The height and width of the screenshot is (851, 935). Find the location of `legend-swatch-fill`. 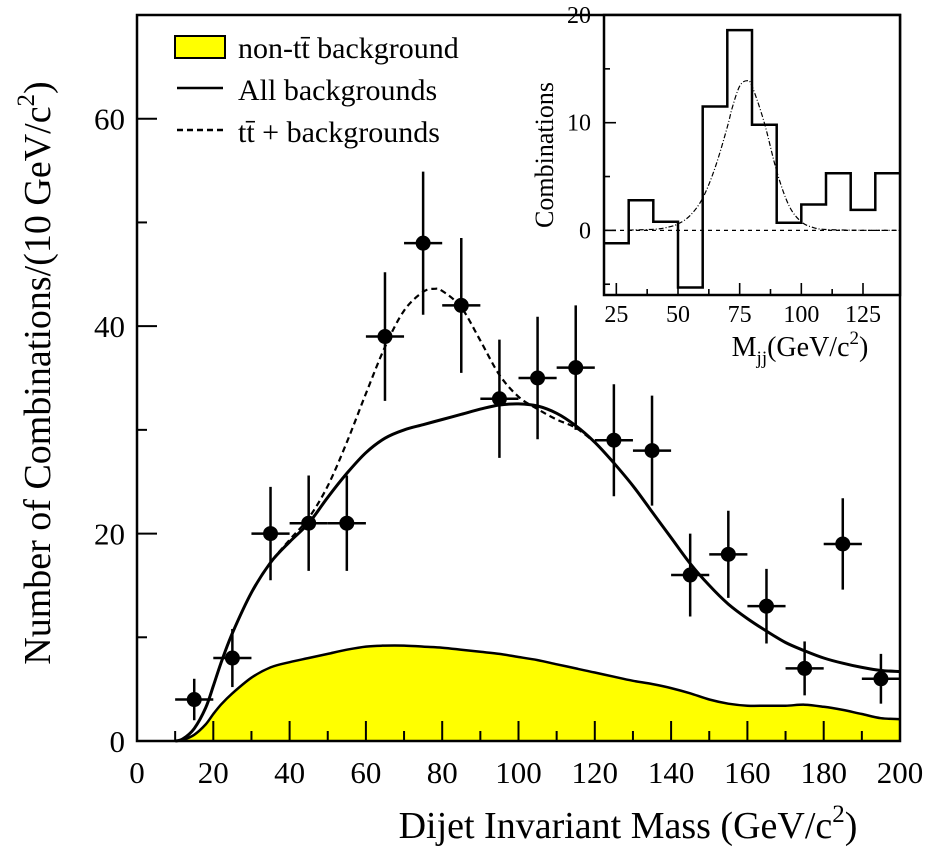

legend-swatch-fill is located at coordinates (200, 47).